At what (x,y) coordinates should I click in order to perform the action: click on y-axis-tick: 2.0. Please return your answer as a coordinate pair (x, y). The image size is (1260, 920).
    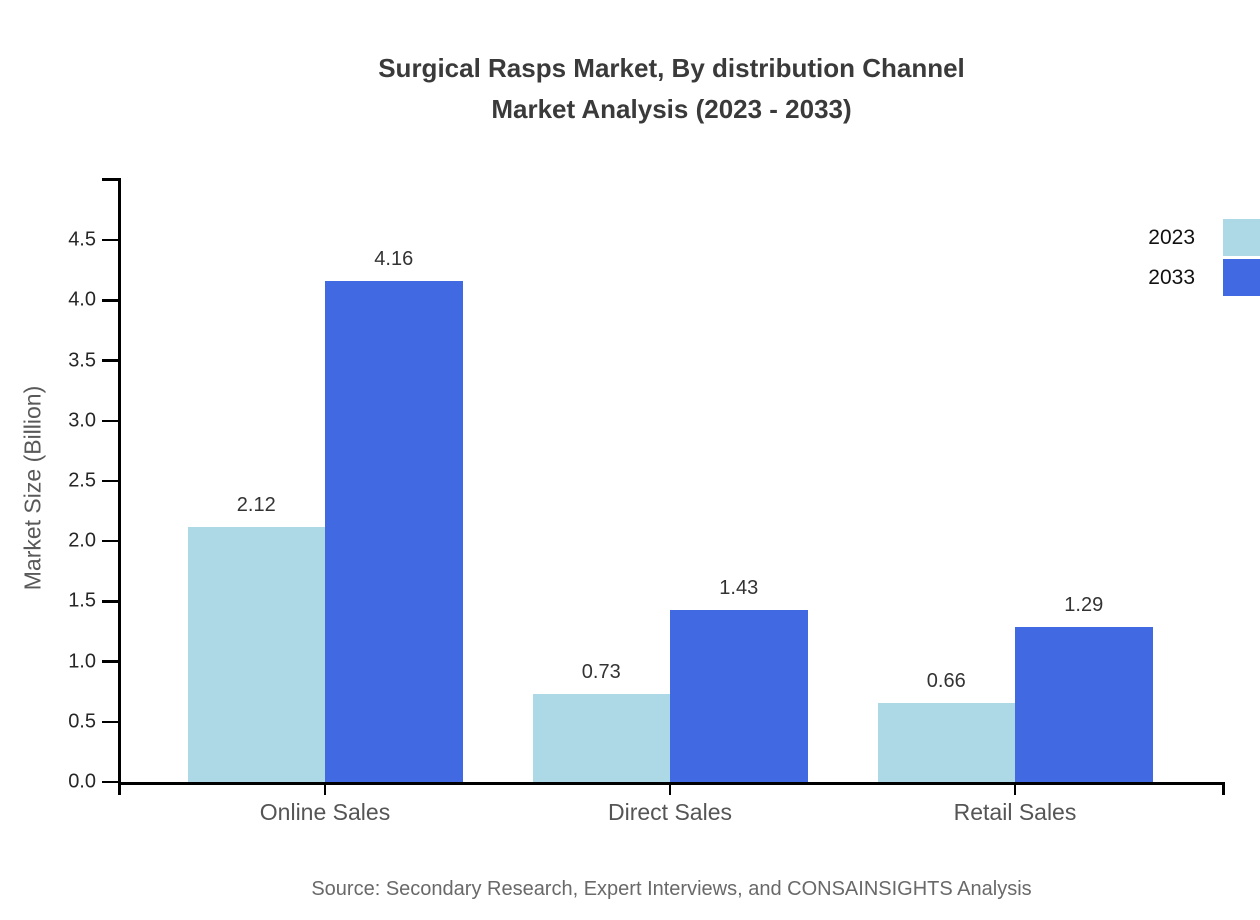
    Looking at the image, I should click on (93, 541).